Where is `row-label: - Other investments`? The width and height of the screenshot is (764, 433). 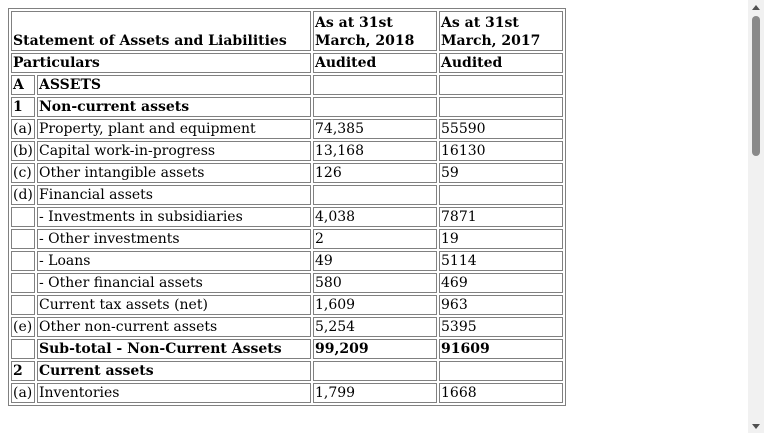 row-label: - Other investments is located at coordinates (174, 239).